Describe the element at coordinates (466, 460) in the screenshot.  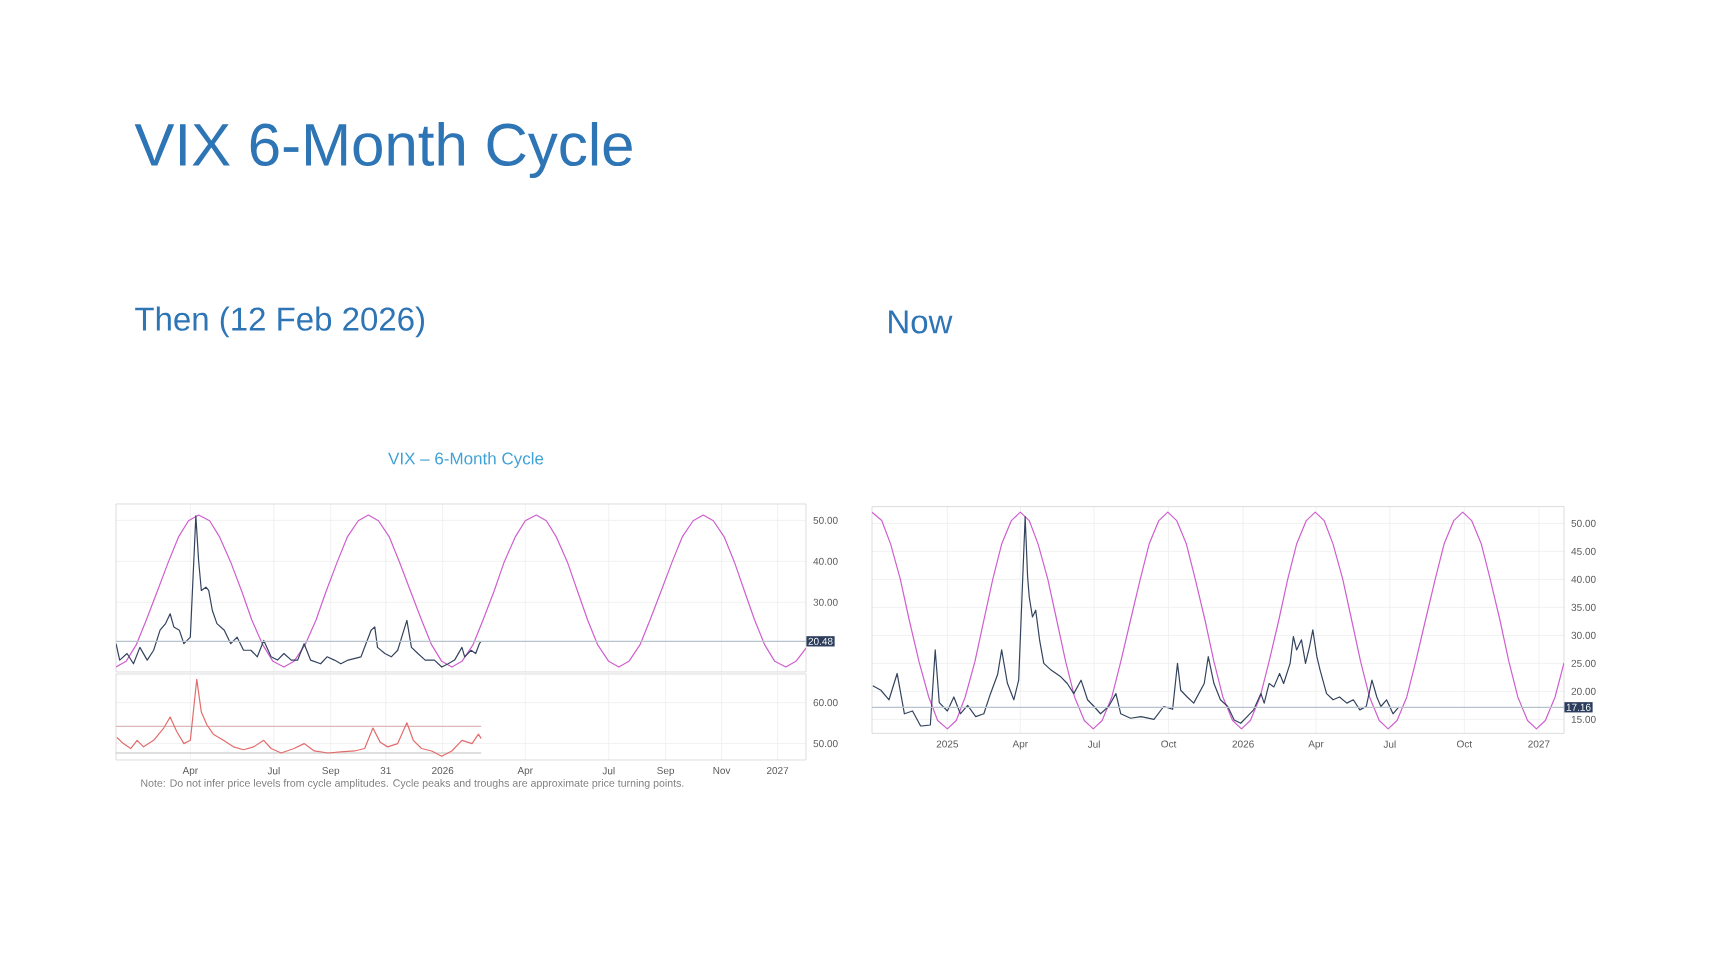
I see `text: VIX – 6-Month Cycle` at that location.